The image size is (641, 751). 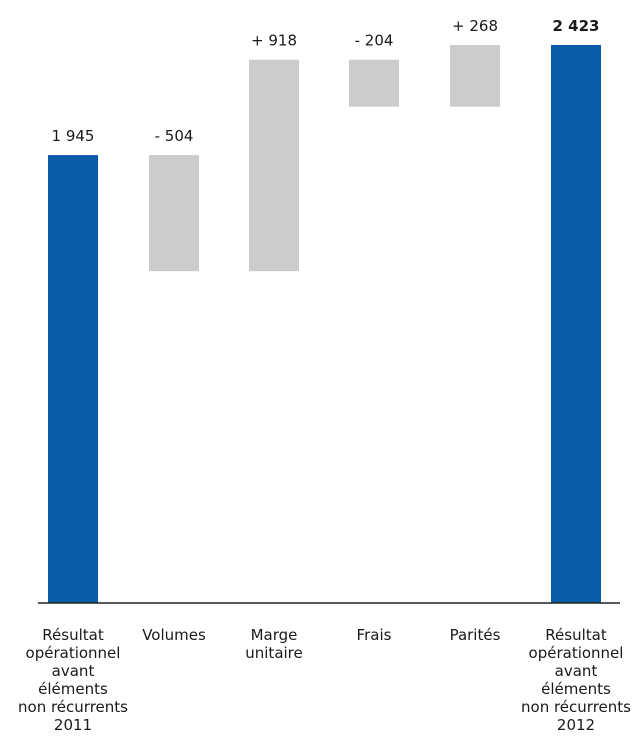 What do you see at coordinates (274, 635) in the screenshot?
I see `category-label-line: Marge` at bounding box center [274, 635].